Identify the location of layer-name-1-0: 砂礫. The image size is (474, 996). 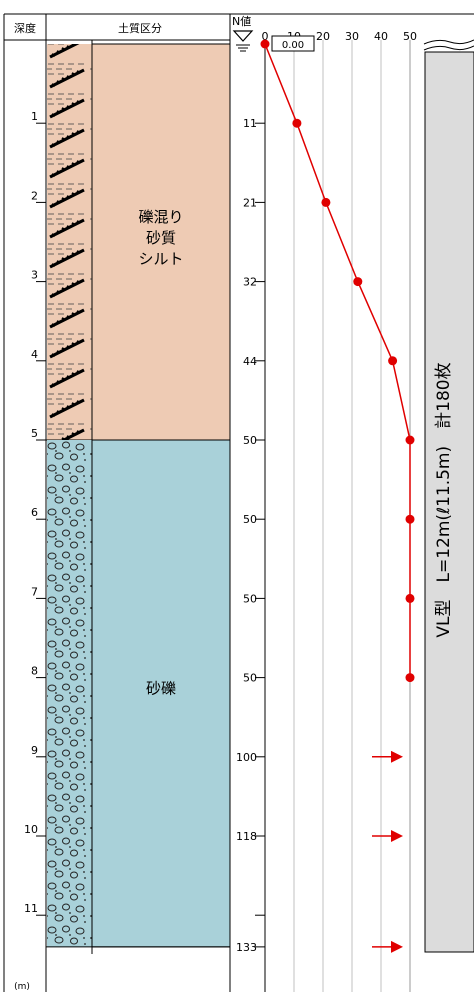
(161, 688).